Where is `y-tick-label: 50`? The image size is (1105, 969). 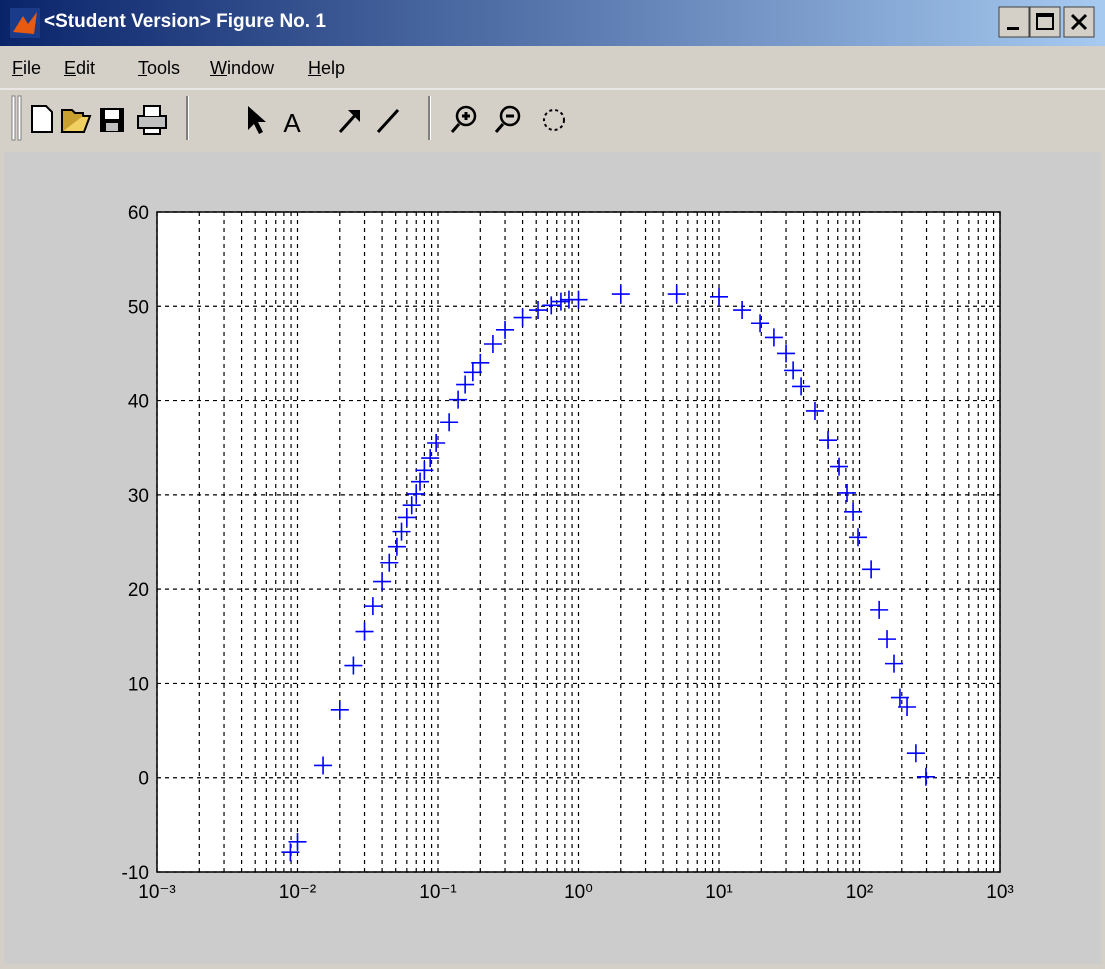 y-tick-label: 50 is located at coordinates (138, 307).